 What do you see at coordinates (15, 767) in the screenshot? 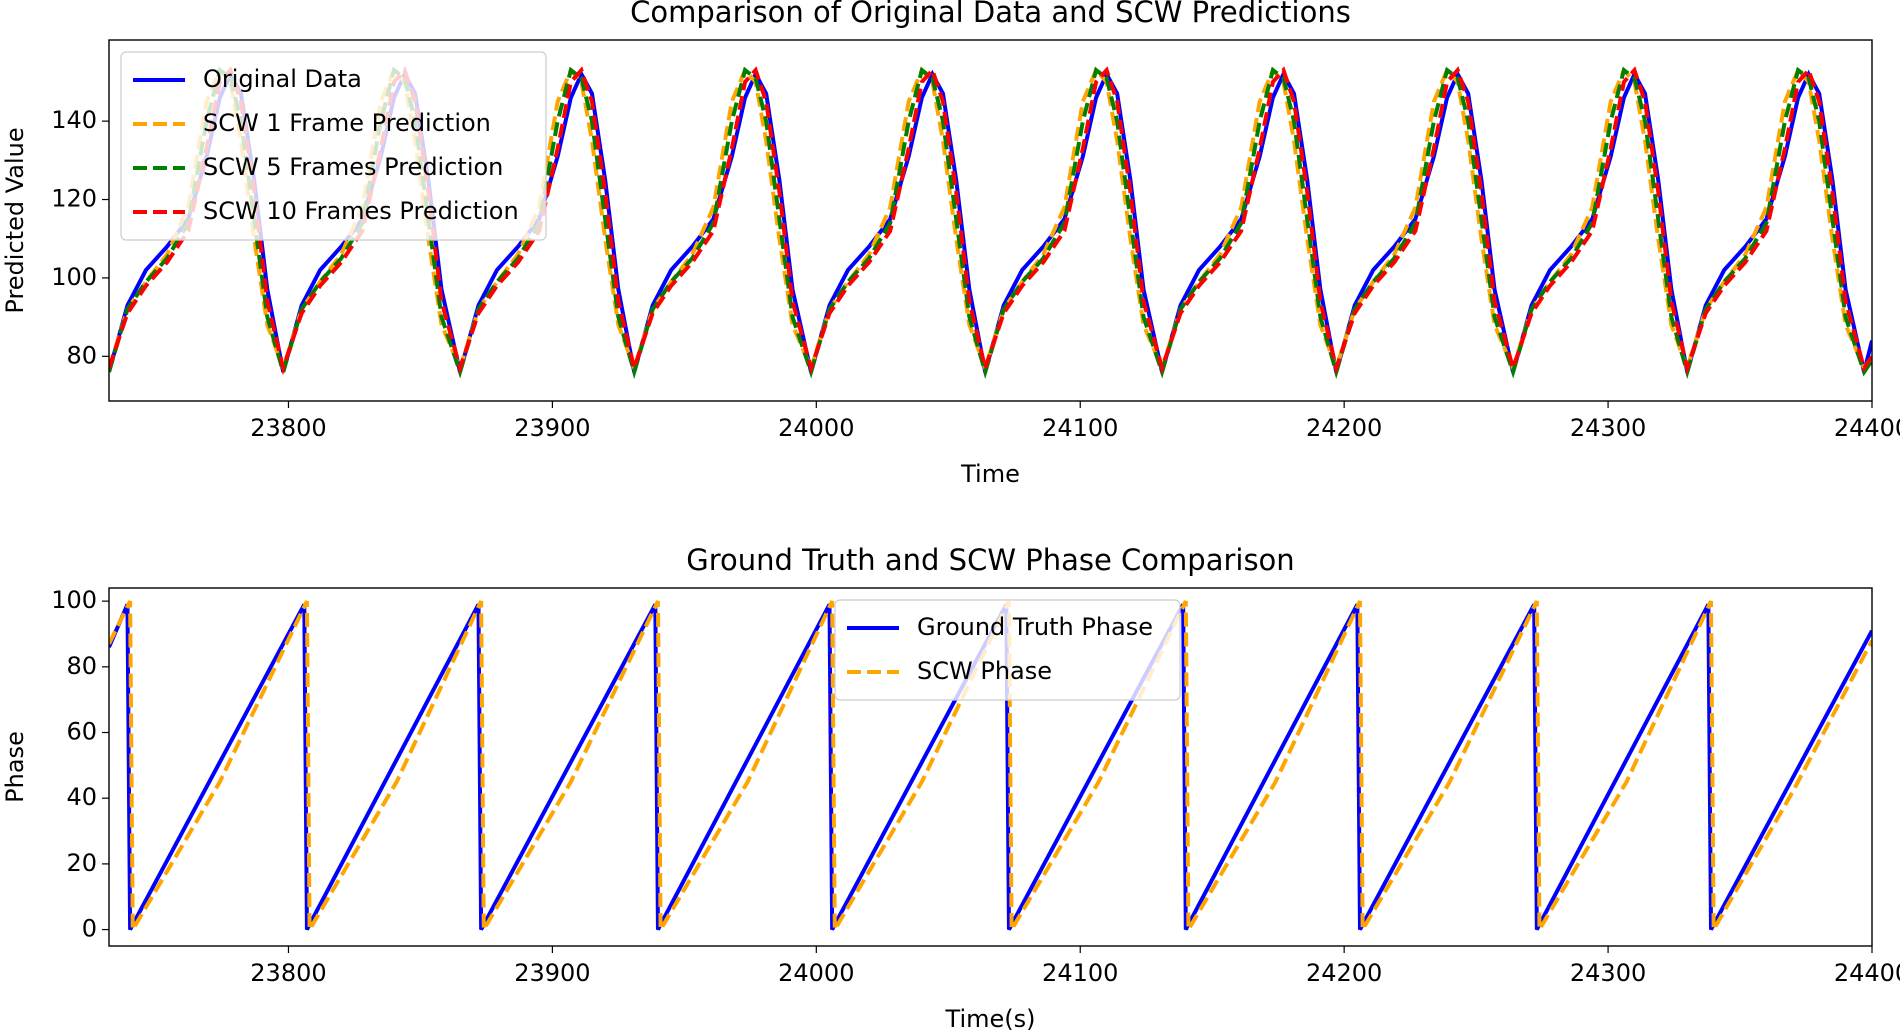
I see `y-axis-label: Phase` at bounding box center [15, 767].